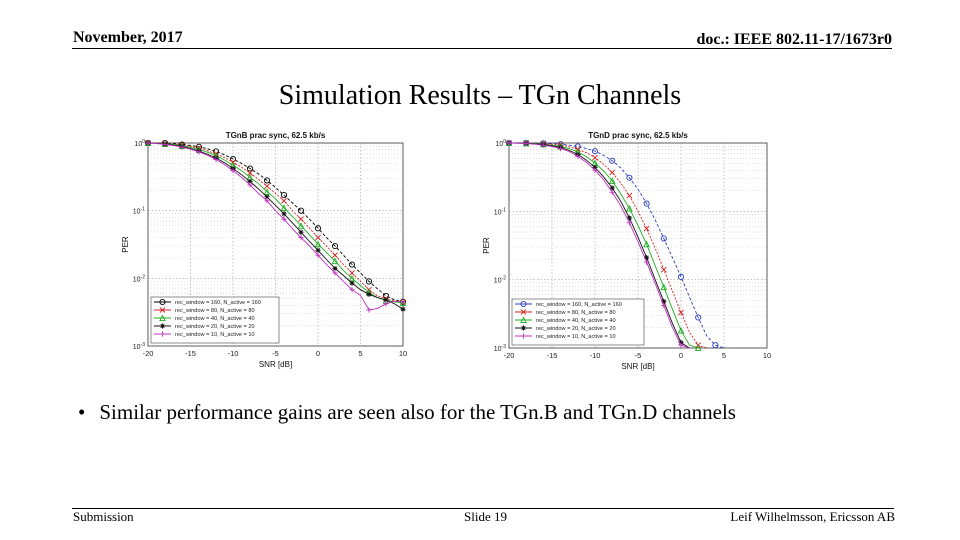 Image resolution: width=960 pixels, height=540 pixels. I want to click on chart1-legend-entry: rec_window = 10, N_active = 10, so click(215, 335).